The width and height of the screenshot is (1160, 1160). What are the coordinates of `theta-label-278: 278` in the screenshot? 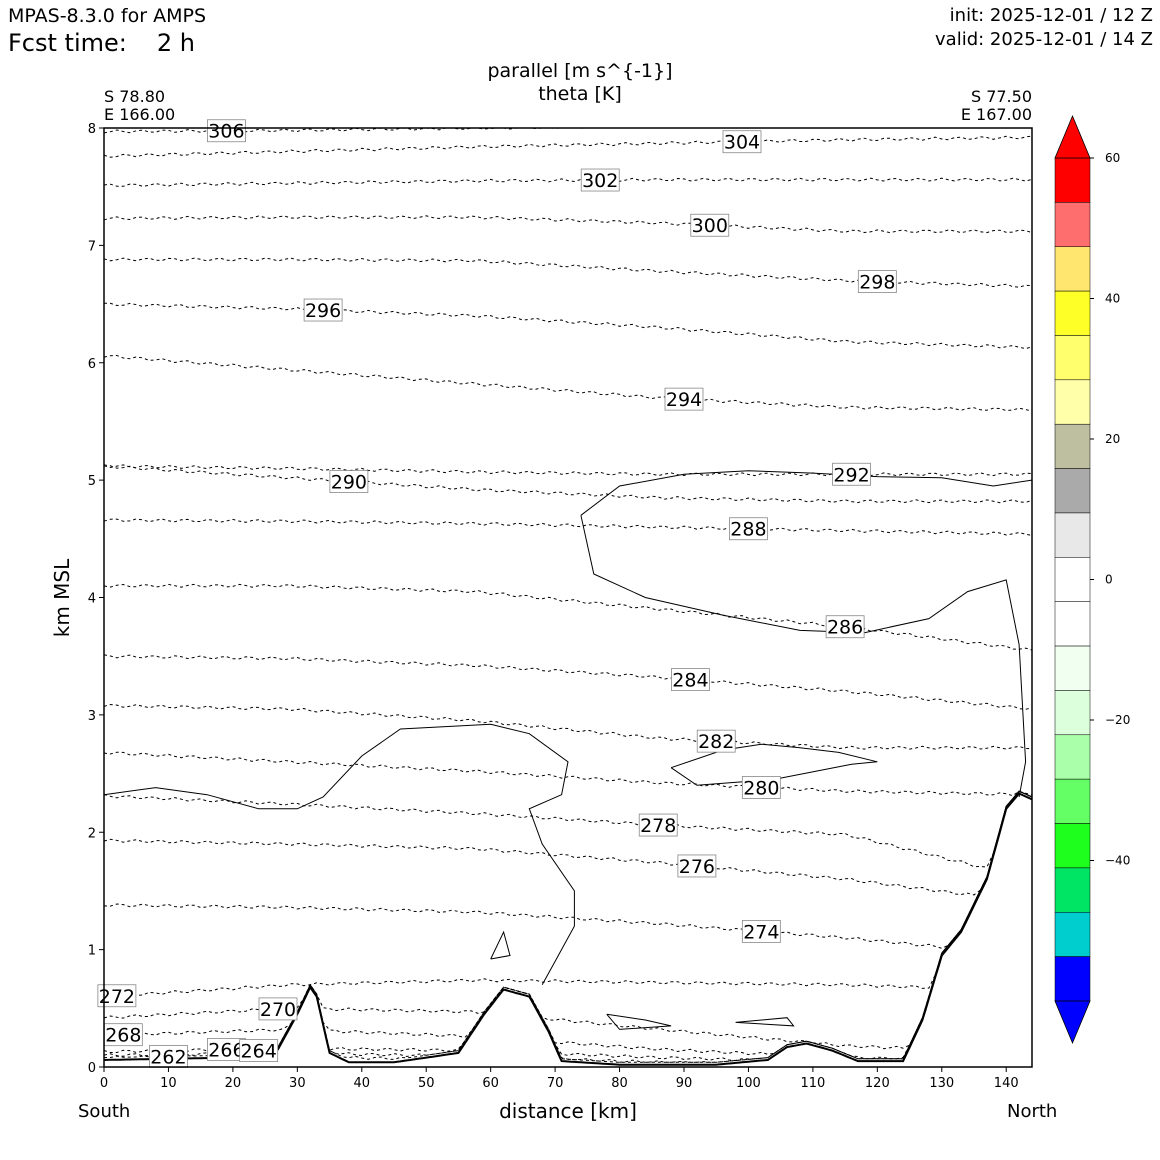 It's located at (658, 826).